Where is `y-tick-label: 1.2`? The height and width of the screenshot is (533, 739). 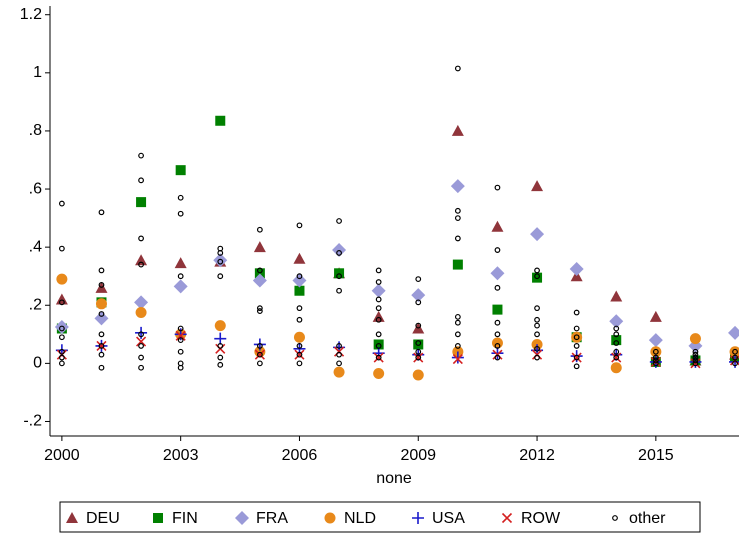
y-tick-label: 1.2 is located at coordinates (31, 14).